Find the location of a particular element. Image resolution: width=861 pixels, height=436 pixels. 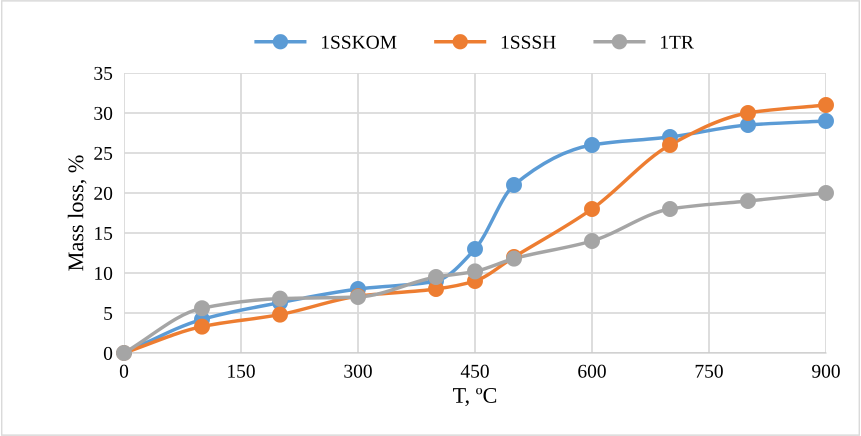

y-tick-label: 25 is located at coordinates (103, 153).